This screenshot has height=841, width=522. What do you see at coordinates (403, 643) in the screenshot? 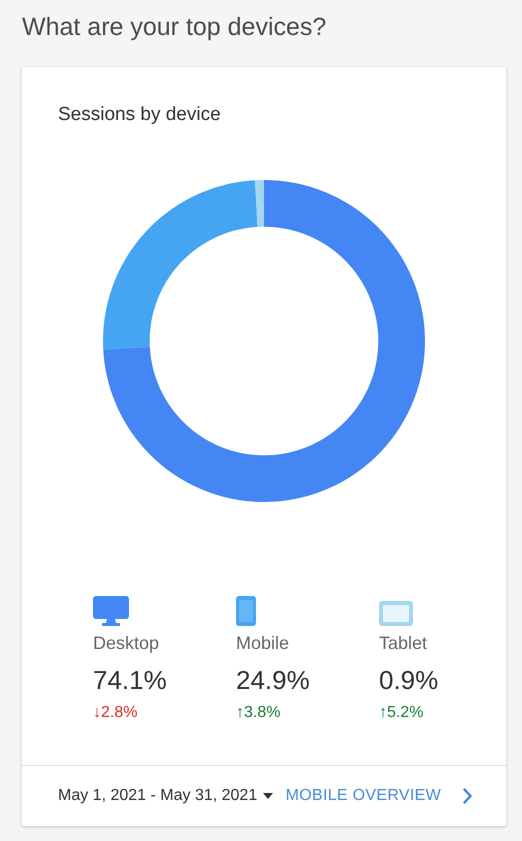
I see `legend-label: Tablet` at bounding box center [403, 643].